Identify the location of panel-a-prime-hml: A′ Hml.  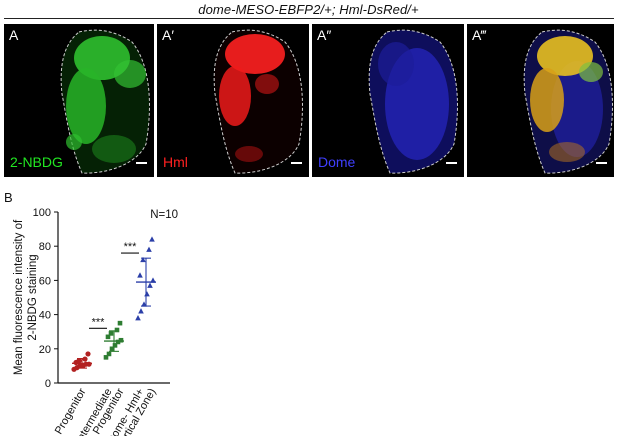
(233, 100).